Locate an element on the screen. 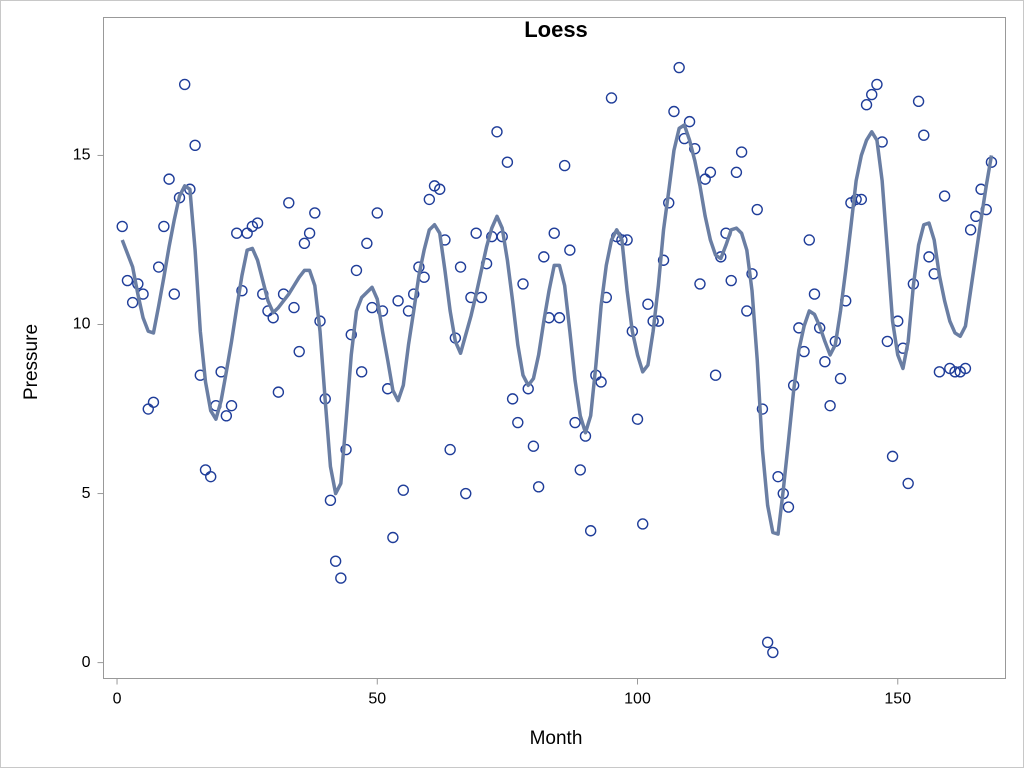 This screenshot has height=768, width=1024. x-tick-label: 0 is located at coordinates (117, 699).